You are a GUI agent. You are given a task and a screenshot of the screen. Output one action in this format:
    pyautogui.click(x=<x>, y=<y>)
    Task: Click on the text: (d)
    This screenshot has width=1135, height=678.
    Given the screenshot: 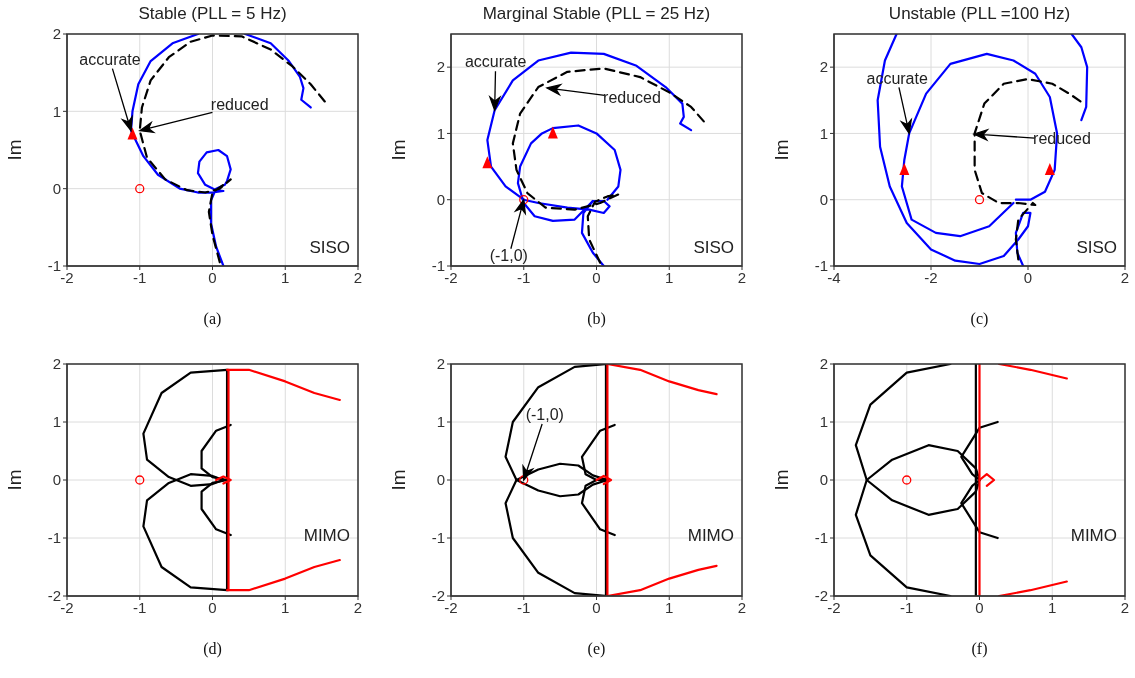 What is the action you would take?
    pyautogui.click(x=212, y=649)
    